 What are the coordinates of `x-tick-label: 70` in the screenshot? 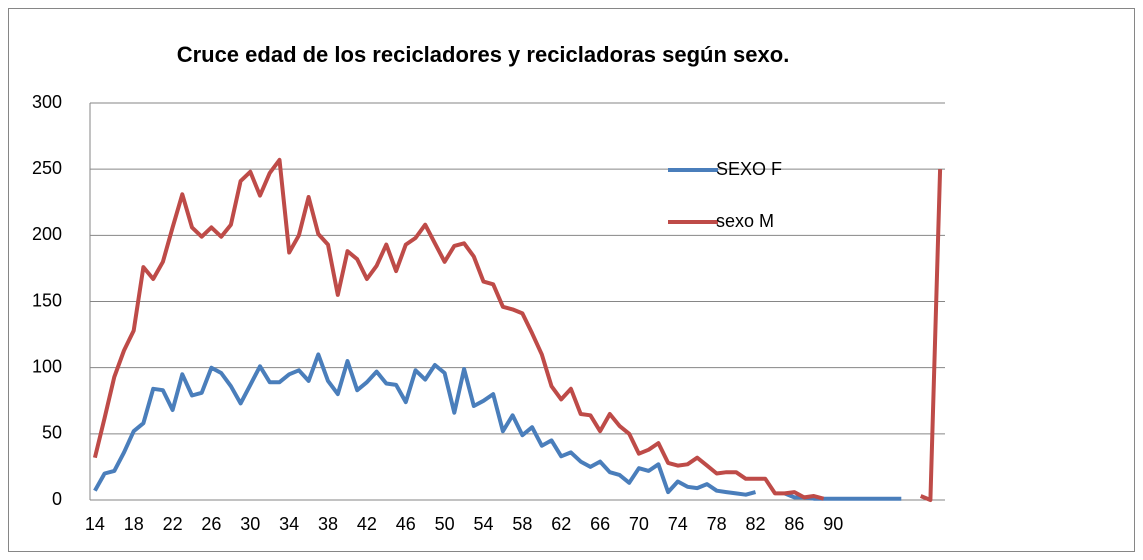 It's located at (639, 524).